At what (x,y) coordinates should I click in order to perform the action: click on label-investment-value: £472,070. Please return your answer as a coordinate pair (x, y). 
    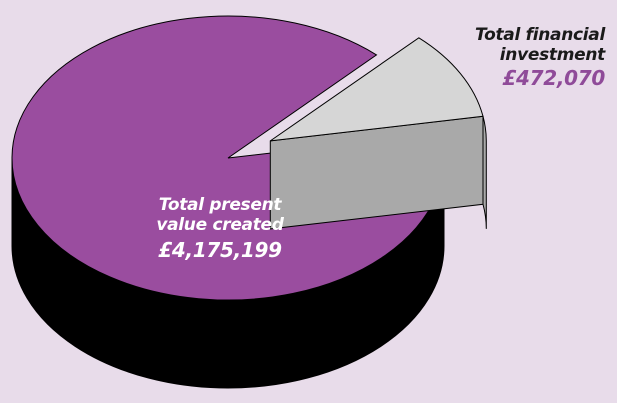
    Looking at the image, I should click on (553, 78).